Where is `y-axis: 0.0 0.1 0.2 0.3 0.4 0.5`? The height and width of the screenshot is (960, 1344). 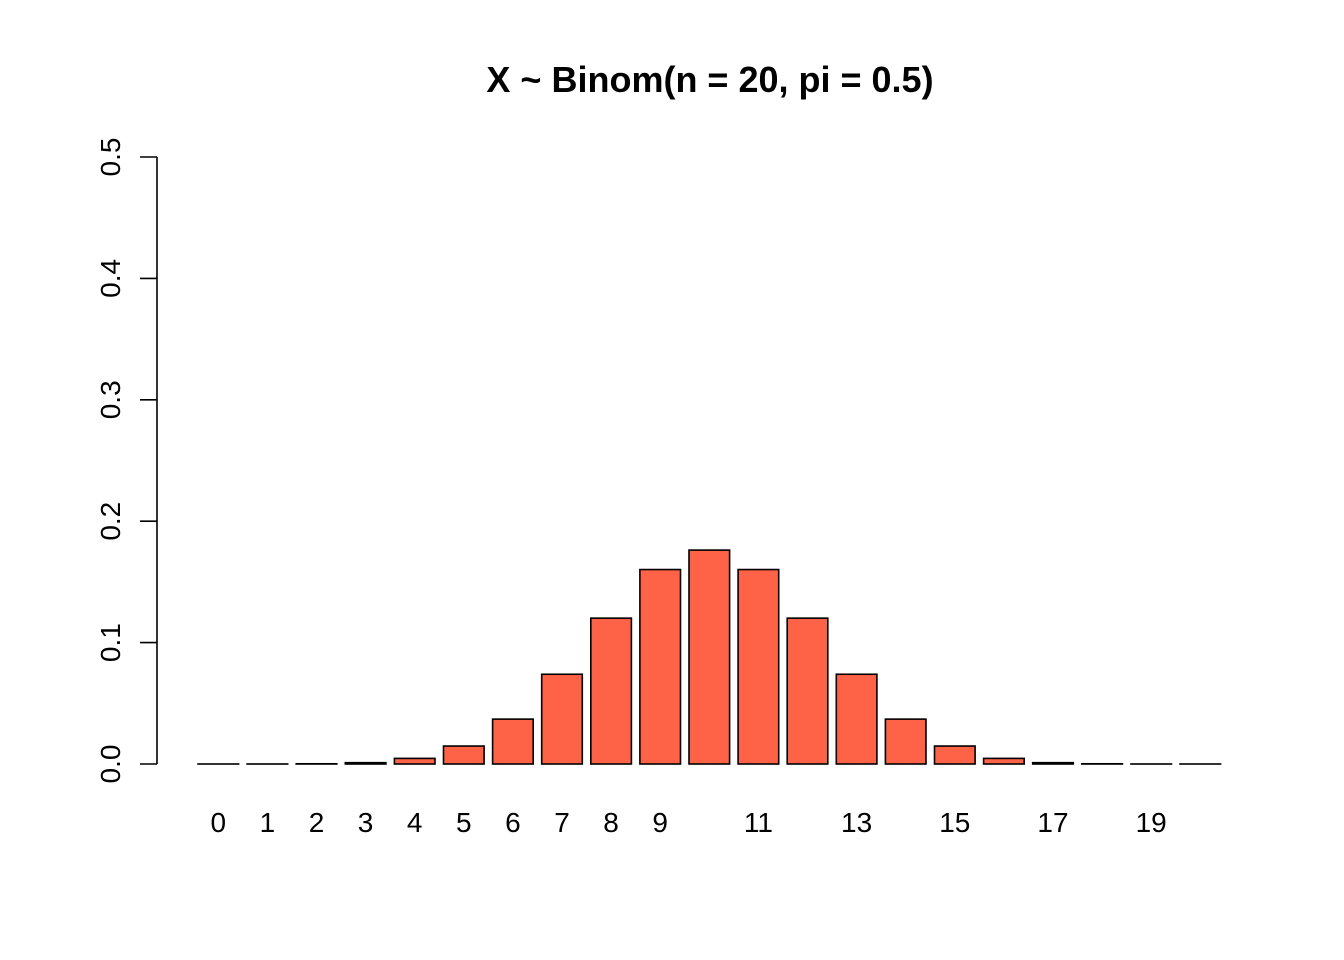 y-axis: 0.0 0.1 0.2 0.3 0.4 0.5 is located at coordinates (126, 461).